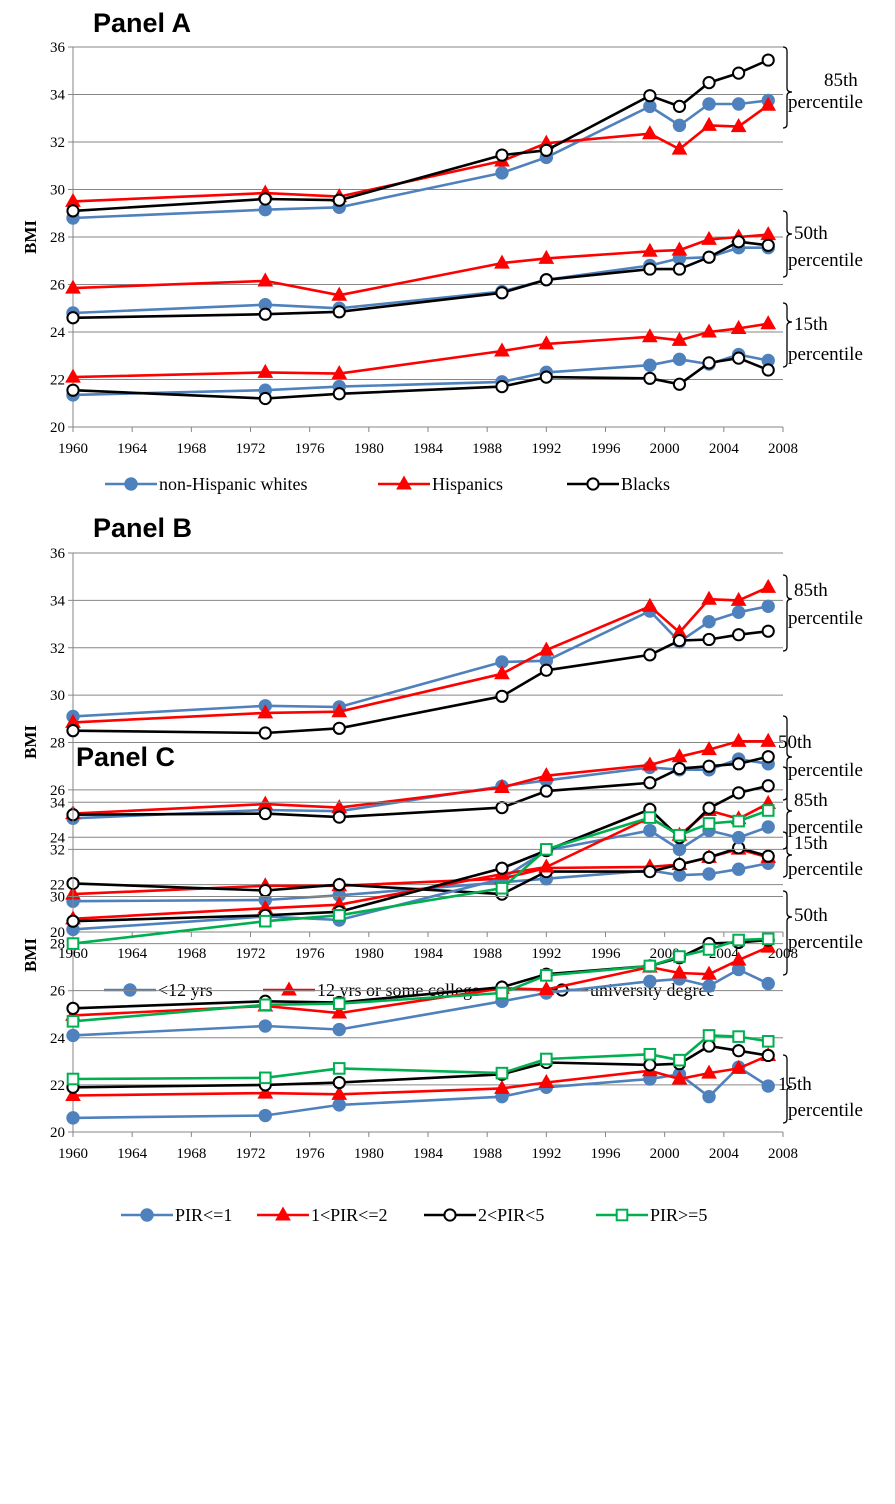  What do you see at coordinates (678, 1215) in the screenshot?
I see `legend-label: PIR>=5` at bounding box center [678, 1215].